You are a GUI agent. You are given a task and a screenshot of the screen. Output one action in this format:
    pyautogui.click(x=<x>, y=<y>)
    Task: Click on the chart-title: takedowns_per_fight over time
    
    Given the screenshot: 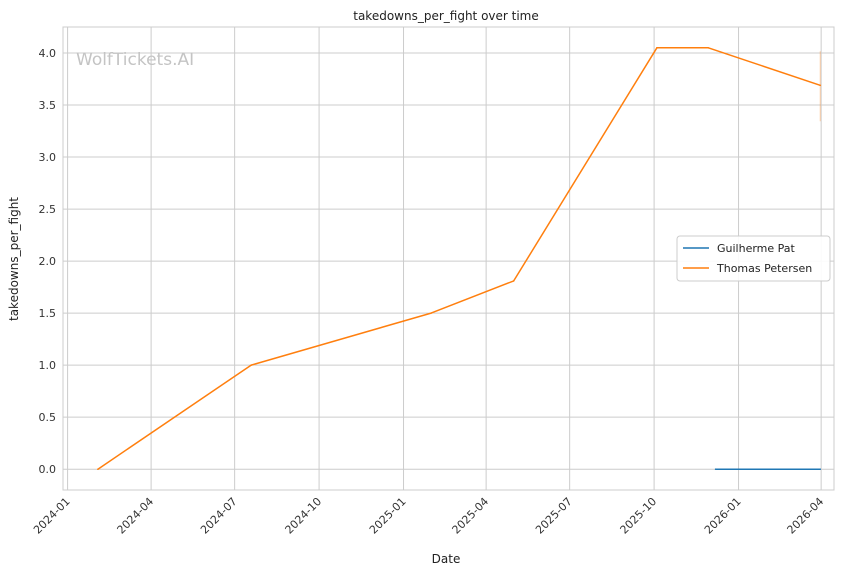 What is the action you would take?
    pyautogui.click(x=446, y=16)
    